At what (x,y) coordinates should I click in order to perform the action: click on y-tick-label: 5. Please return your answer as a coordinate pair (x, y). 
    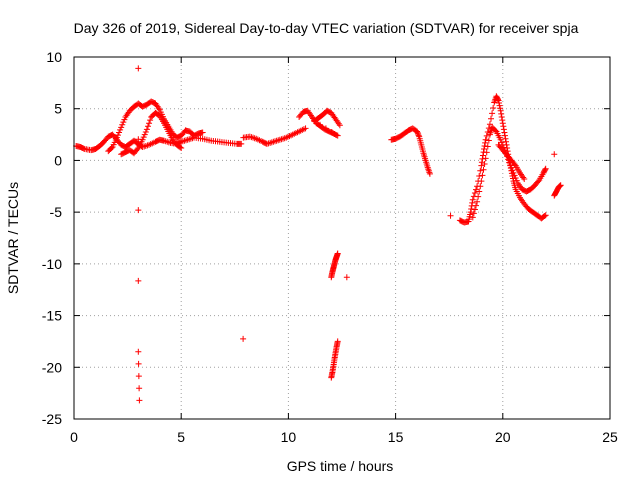
    Looking at the image, I should click on (58, 109).